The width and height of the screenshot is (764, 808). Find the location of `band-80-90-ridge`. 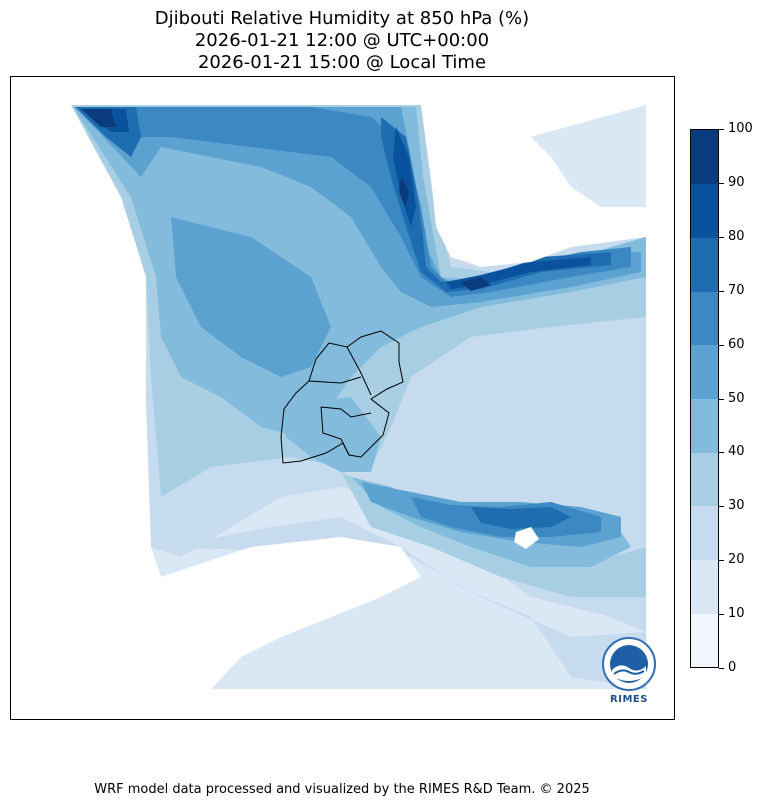

band-80-90-ridge is located at coordinates (404, 177).